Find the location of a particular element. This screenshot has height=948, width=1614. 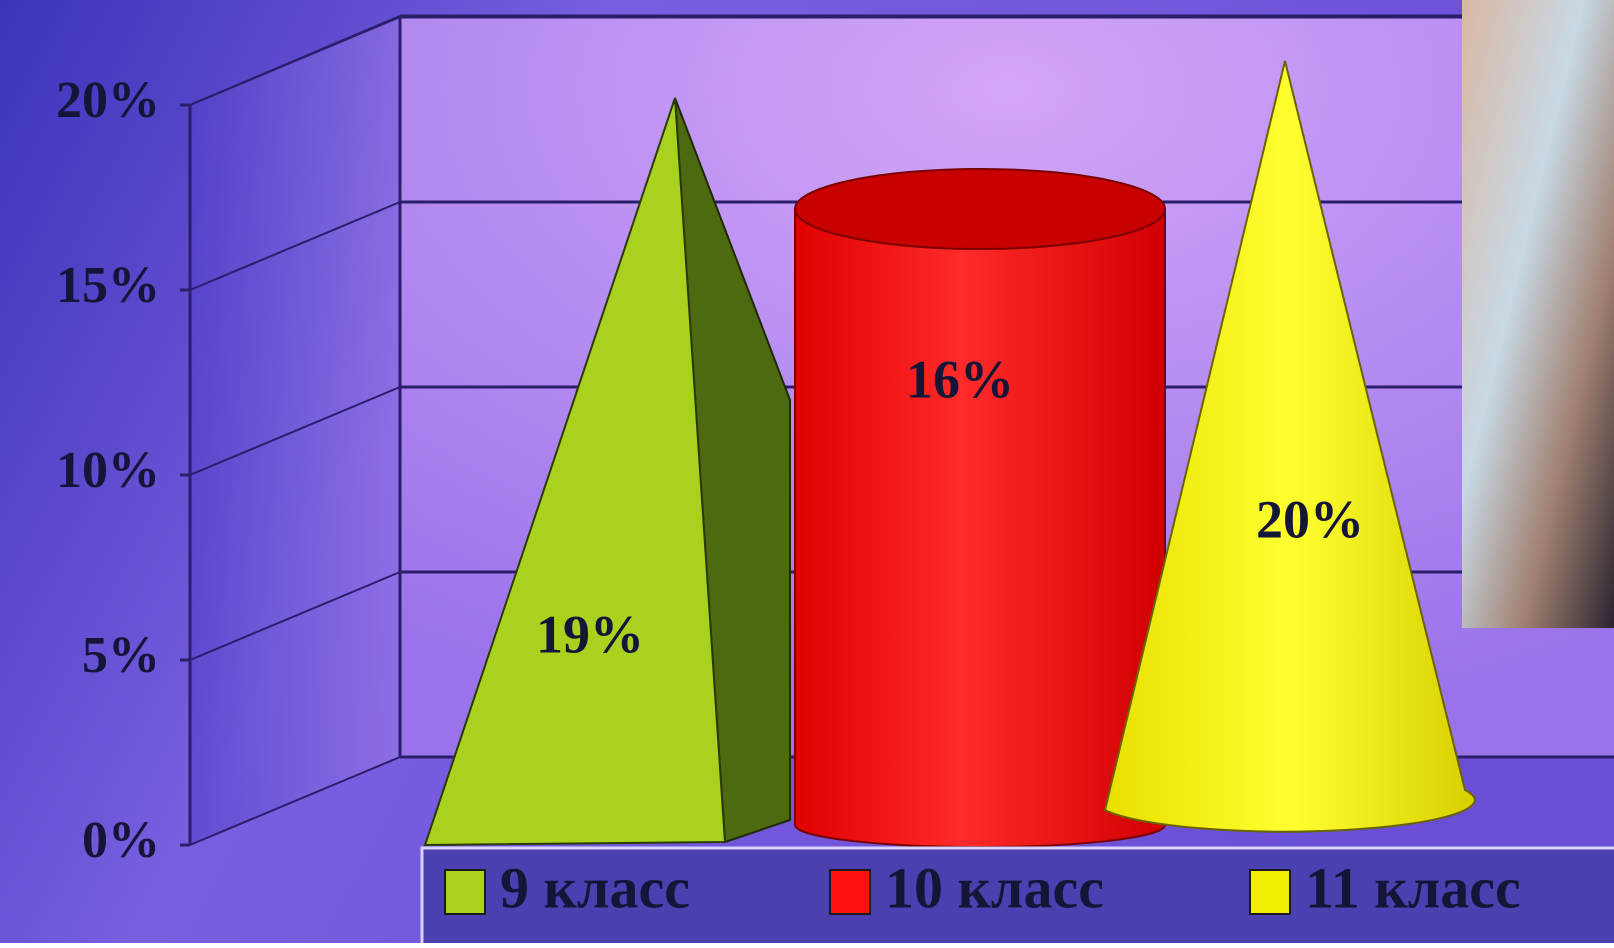

y-tick-label: 20% is located at coordinates (108, 100).